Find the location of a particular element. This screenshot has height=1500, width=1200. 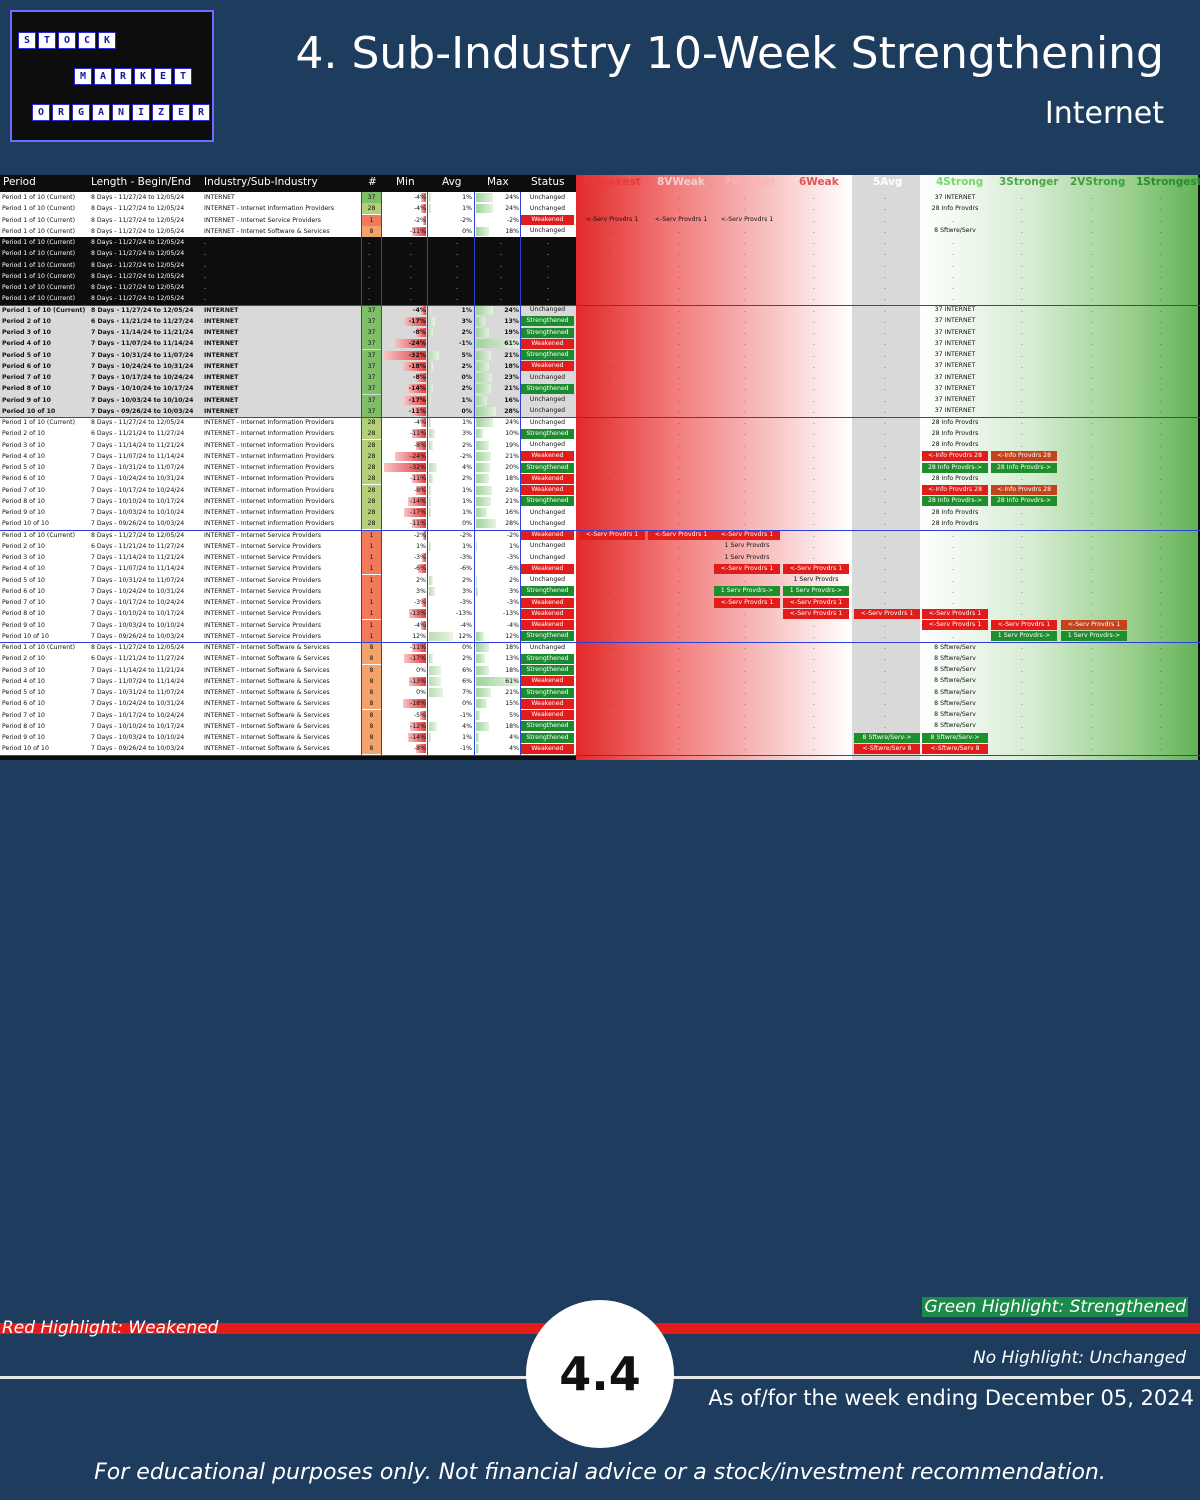

strength-cell-c3: <-Serv Provdrs 1 is located at coordinates (1024, 625).